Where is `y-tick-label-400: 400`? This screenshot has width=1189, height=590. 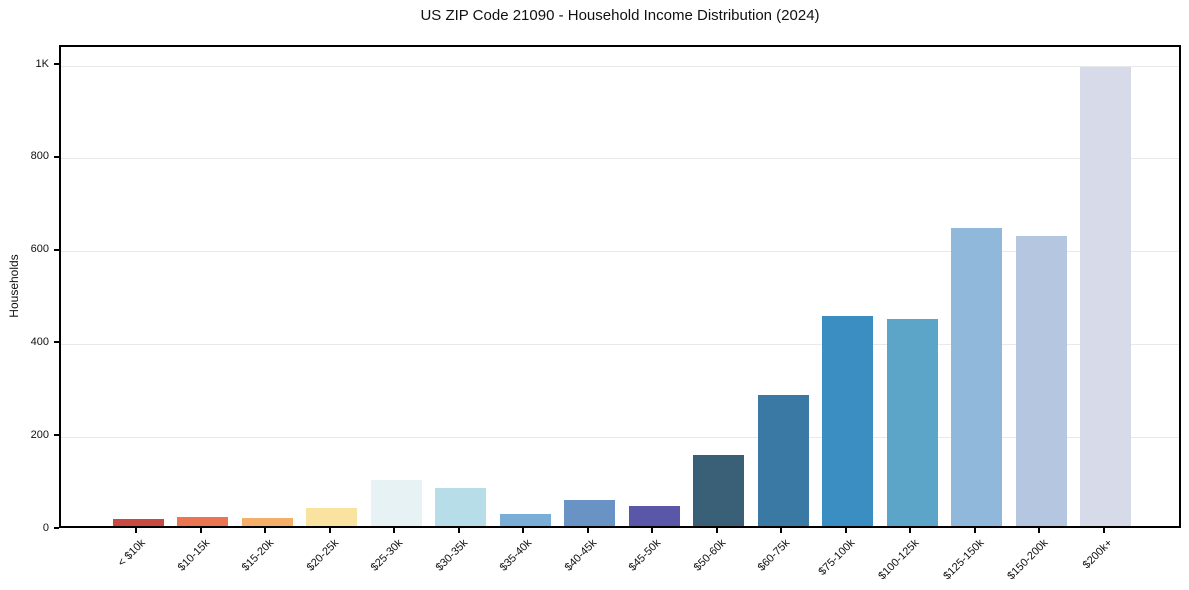 y-tick-label-400: 400 is located at coordinates (39, 341).